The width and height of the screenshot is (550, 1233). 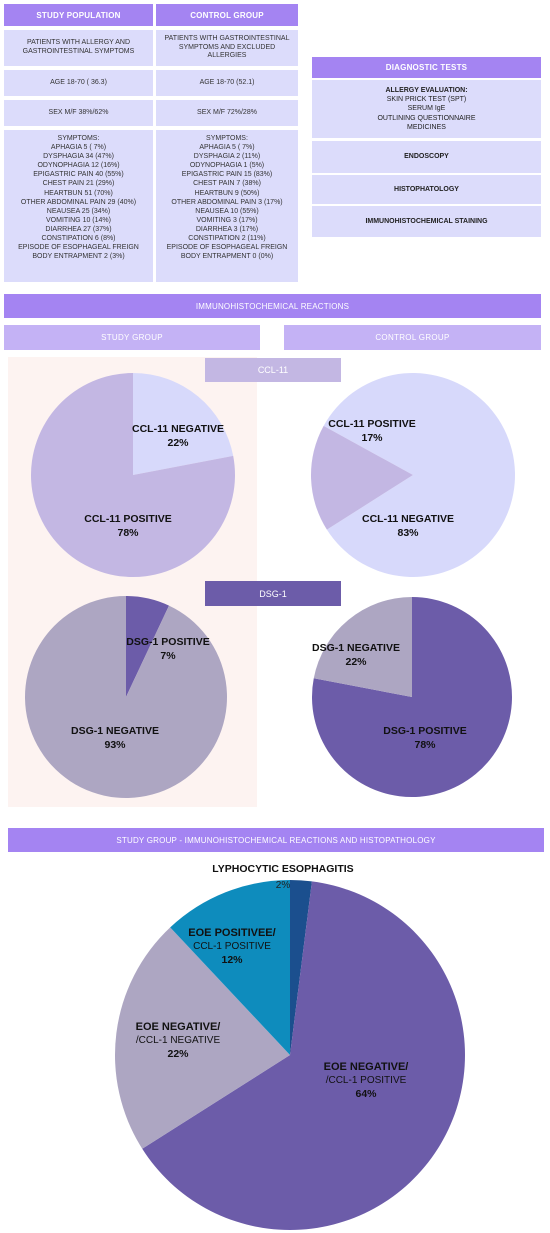 What do you see at coordinates (78, 157) in the screenshot?
I see `symptom-line: DYSPHAGIA 34 (47%)` at bounding box center [78, 157].